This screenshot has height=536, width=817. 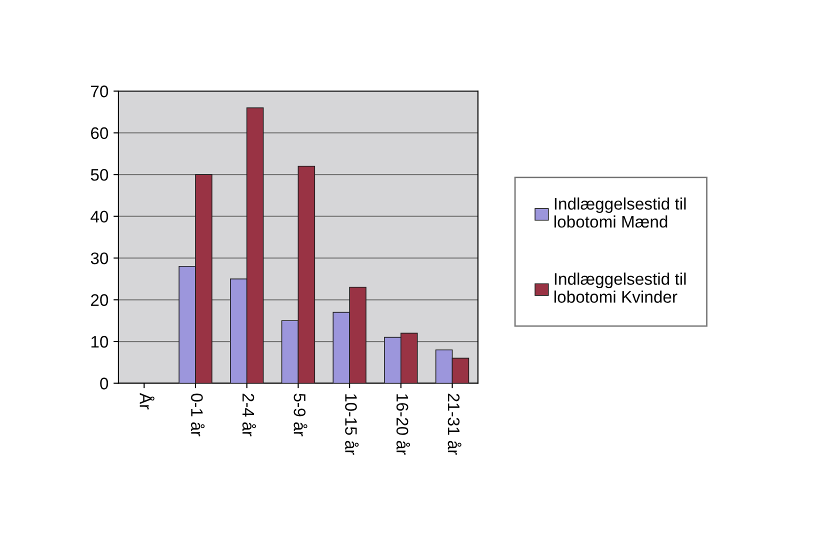 I want to click on y-tick-label: 20, so click(x=99, y=300).